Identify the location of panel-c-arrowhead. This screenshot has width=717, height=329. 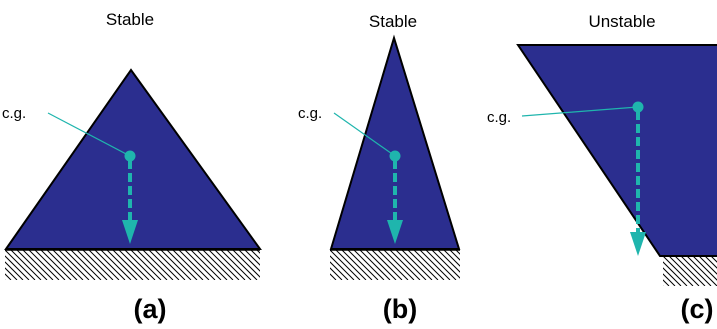
(638, 244).